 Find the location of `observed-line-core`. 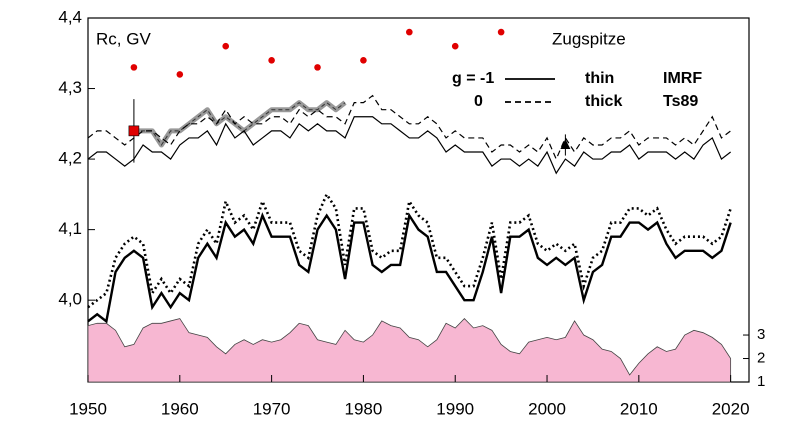

observed-line-core is located at coordinates (239, 124).